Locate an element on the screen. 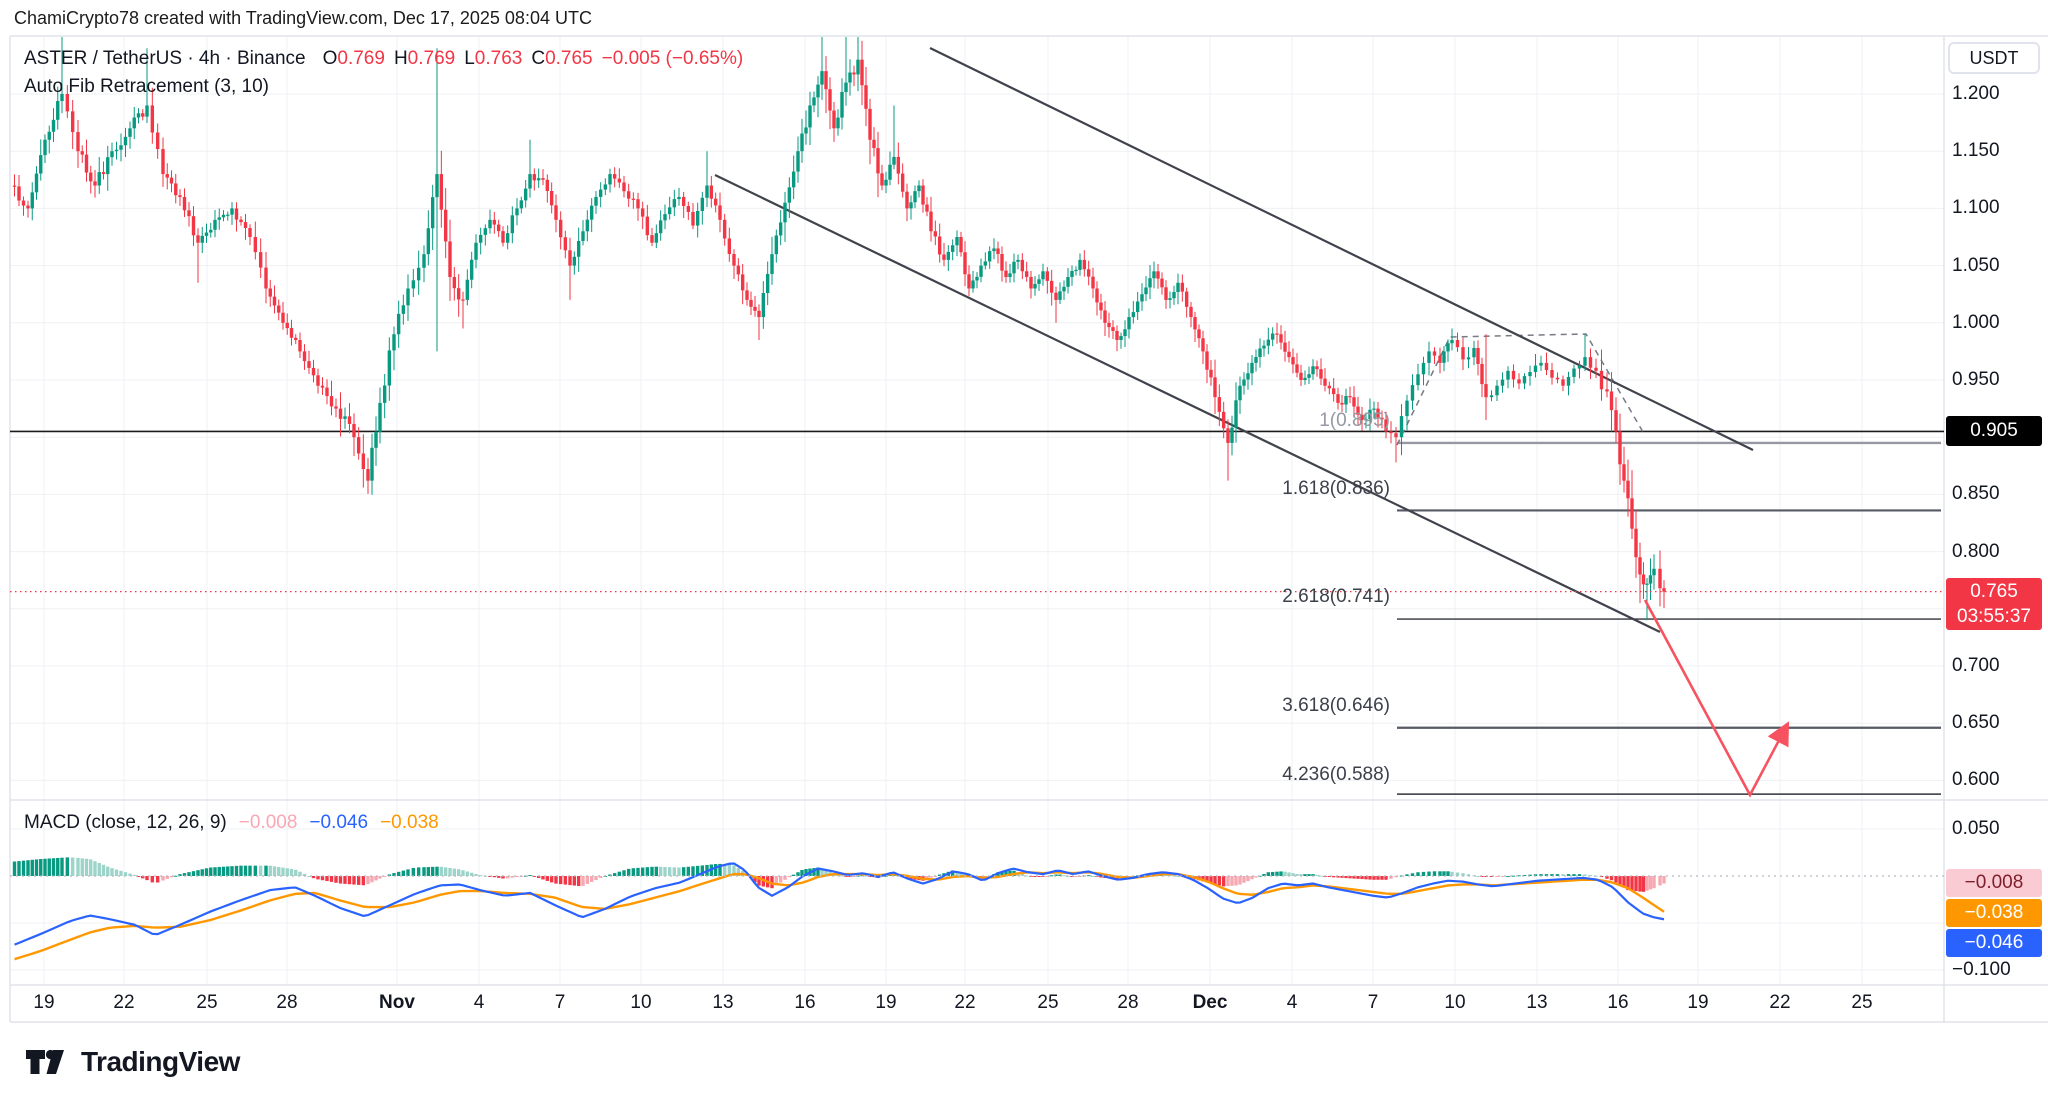  fib-label-3618: 3.618(0.646) is located at coordinates (1336, 705).